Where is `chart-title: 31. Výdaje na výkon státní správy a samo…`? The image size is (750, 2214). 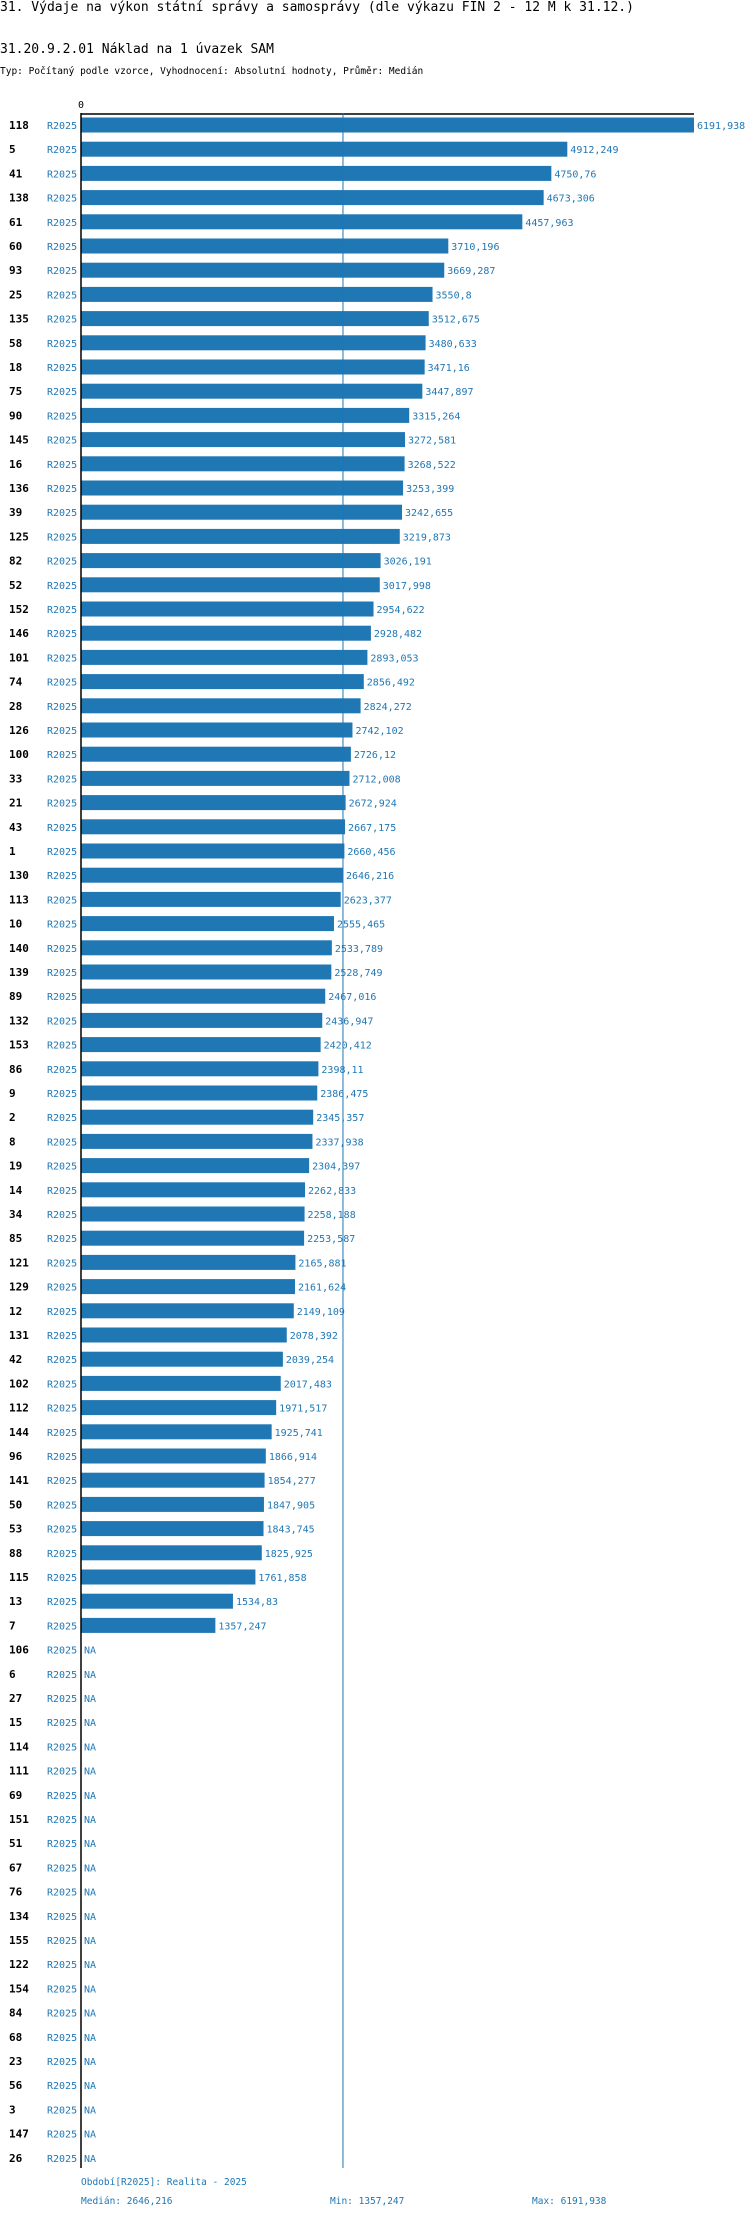
chart-title: 31. Výdaje na výkon státní správy a samo… is located at coordinates (317, 7).